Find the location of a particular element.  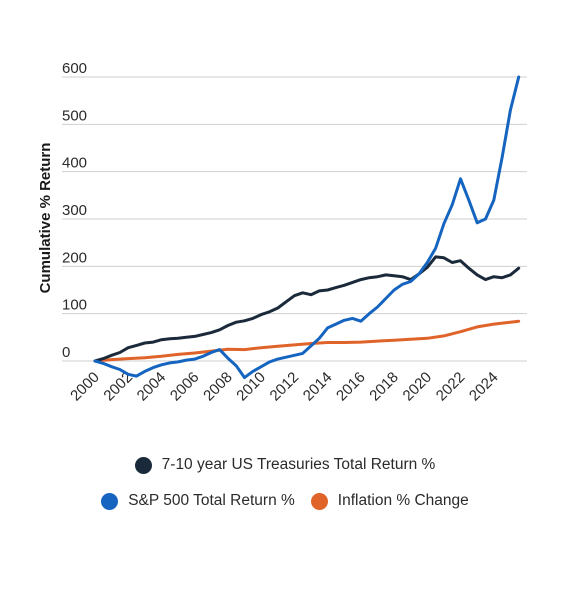

x-tick-label: 2018 is located at coordinates (384, 387).